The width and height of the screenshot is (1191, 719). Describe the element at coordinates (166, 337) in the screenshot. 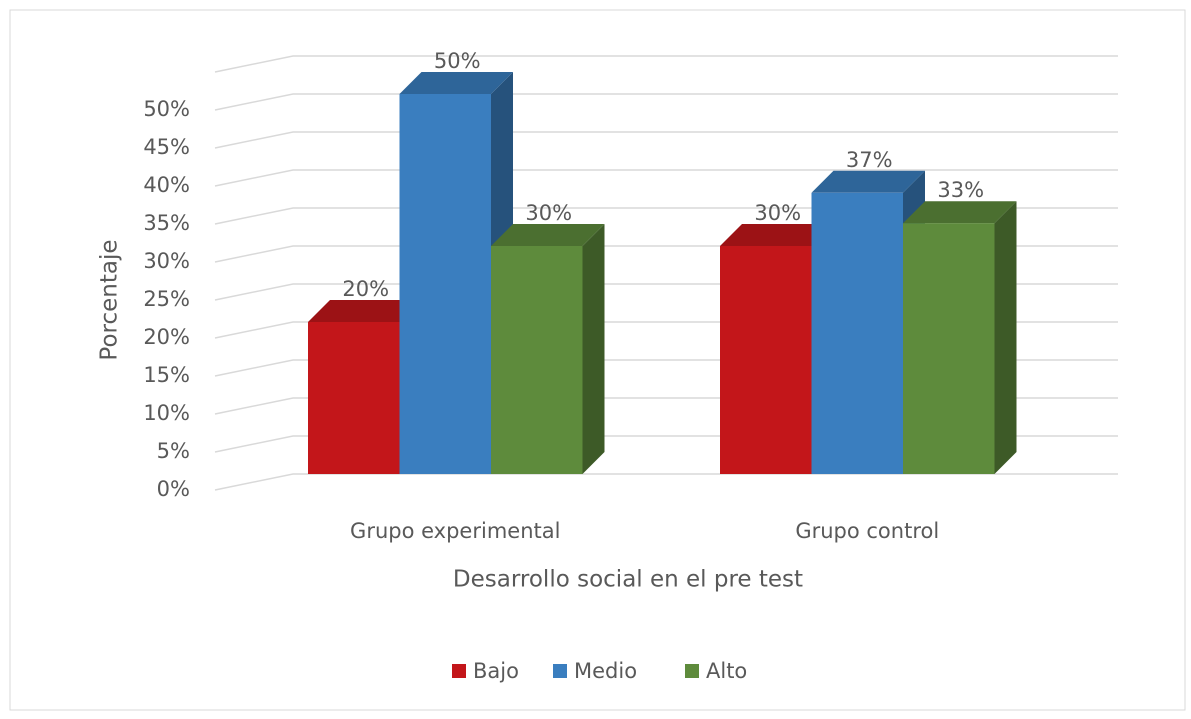

I see `y-tick-label: 20%` at that location.